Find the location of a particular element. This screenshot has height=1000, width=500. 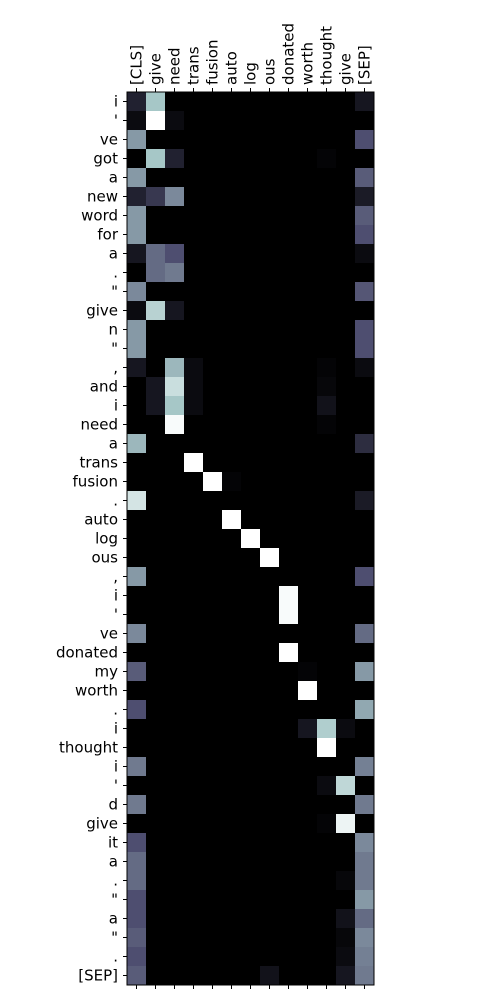

x-tick-label: fusion is located at coordinates (213, 62).